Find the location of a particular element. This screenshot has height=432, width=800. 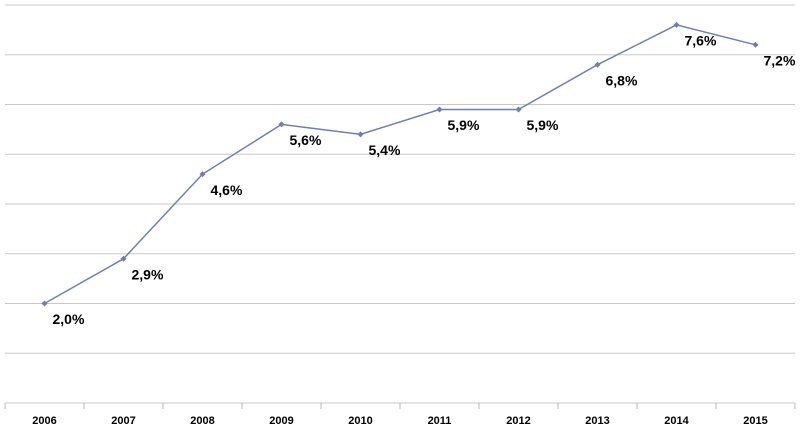

value-label: 4,6% is located at coordinates (227, 190).